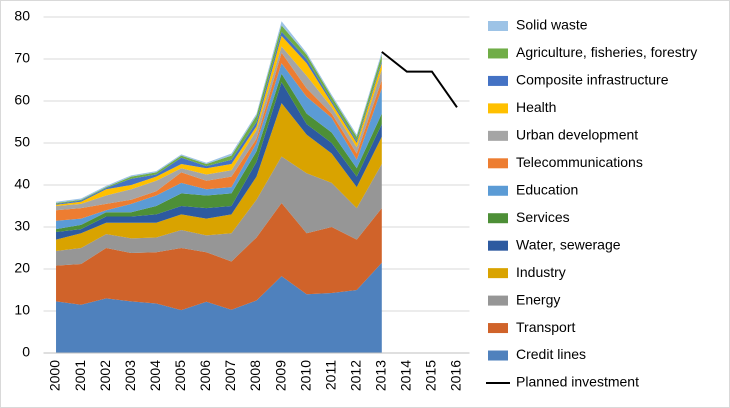 This screenshot has height=408, width=730. I want to click on line, so click(419, 79).